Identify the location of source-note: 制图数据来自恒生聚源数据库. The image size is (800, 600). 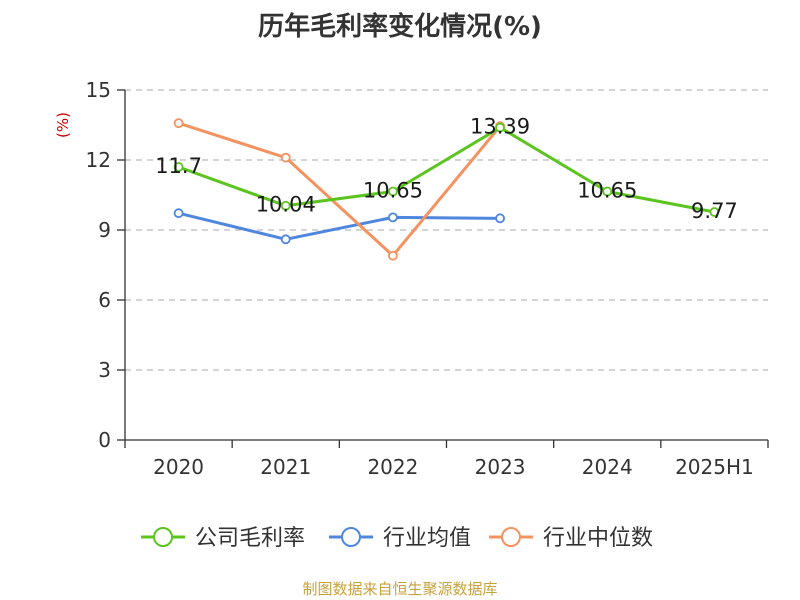
(400, 589).